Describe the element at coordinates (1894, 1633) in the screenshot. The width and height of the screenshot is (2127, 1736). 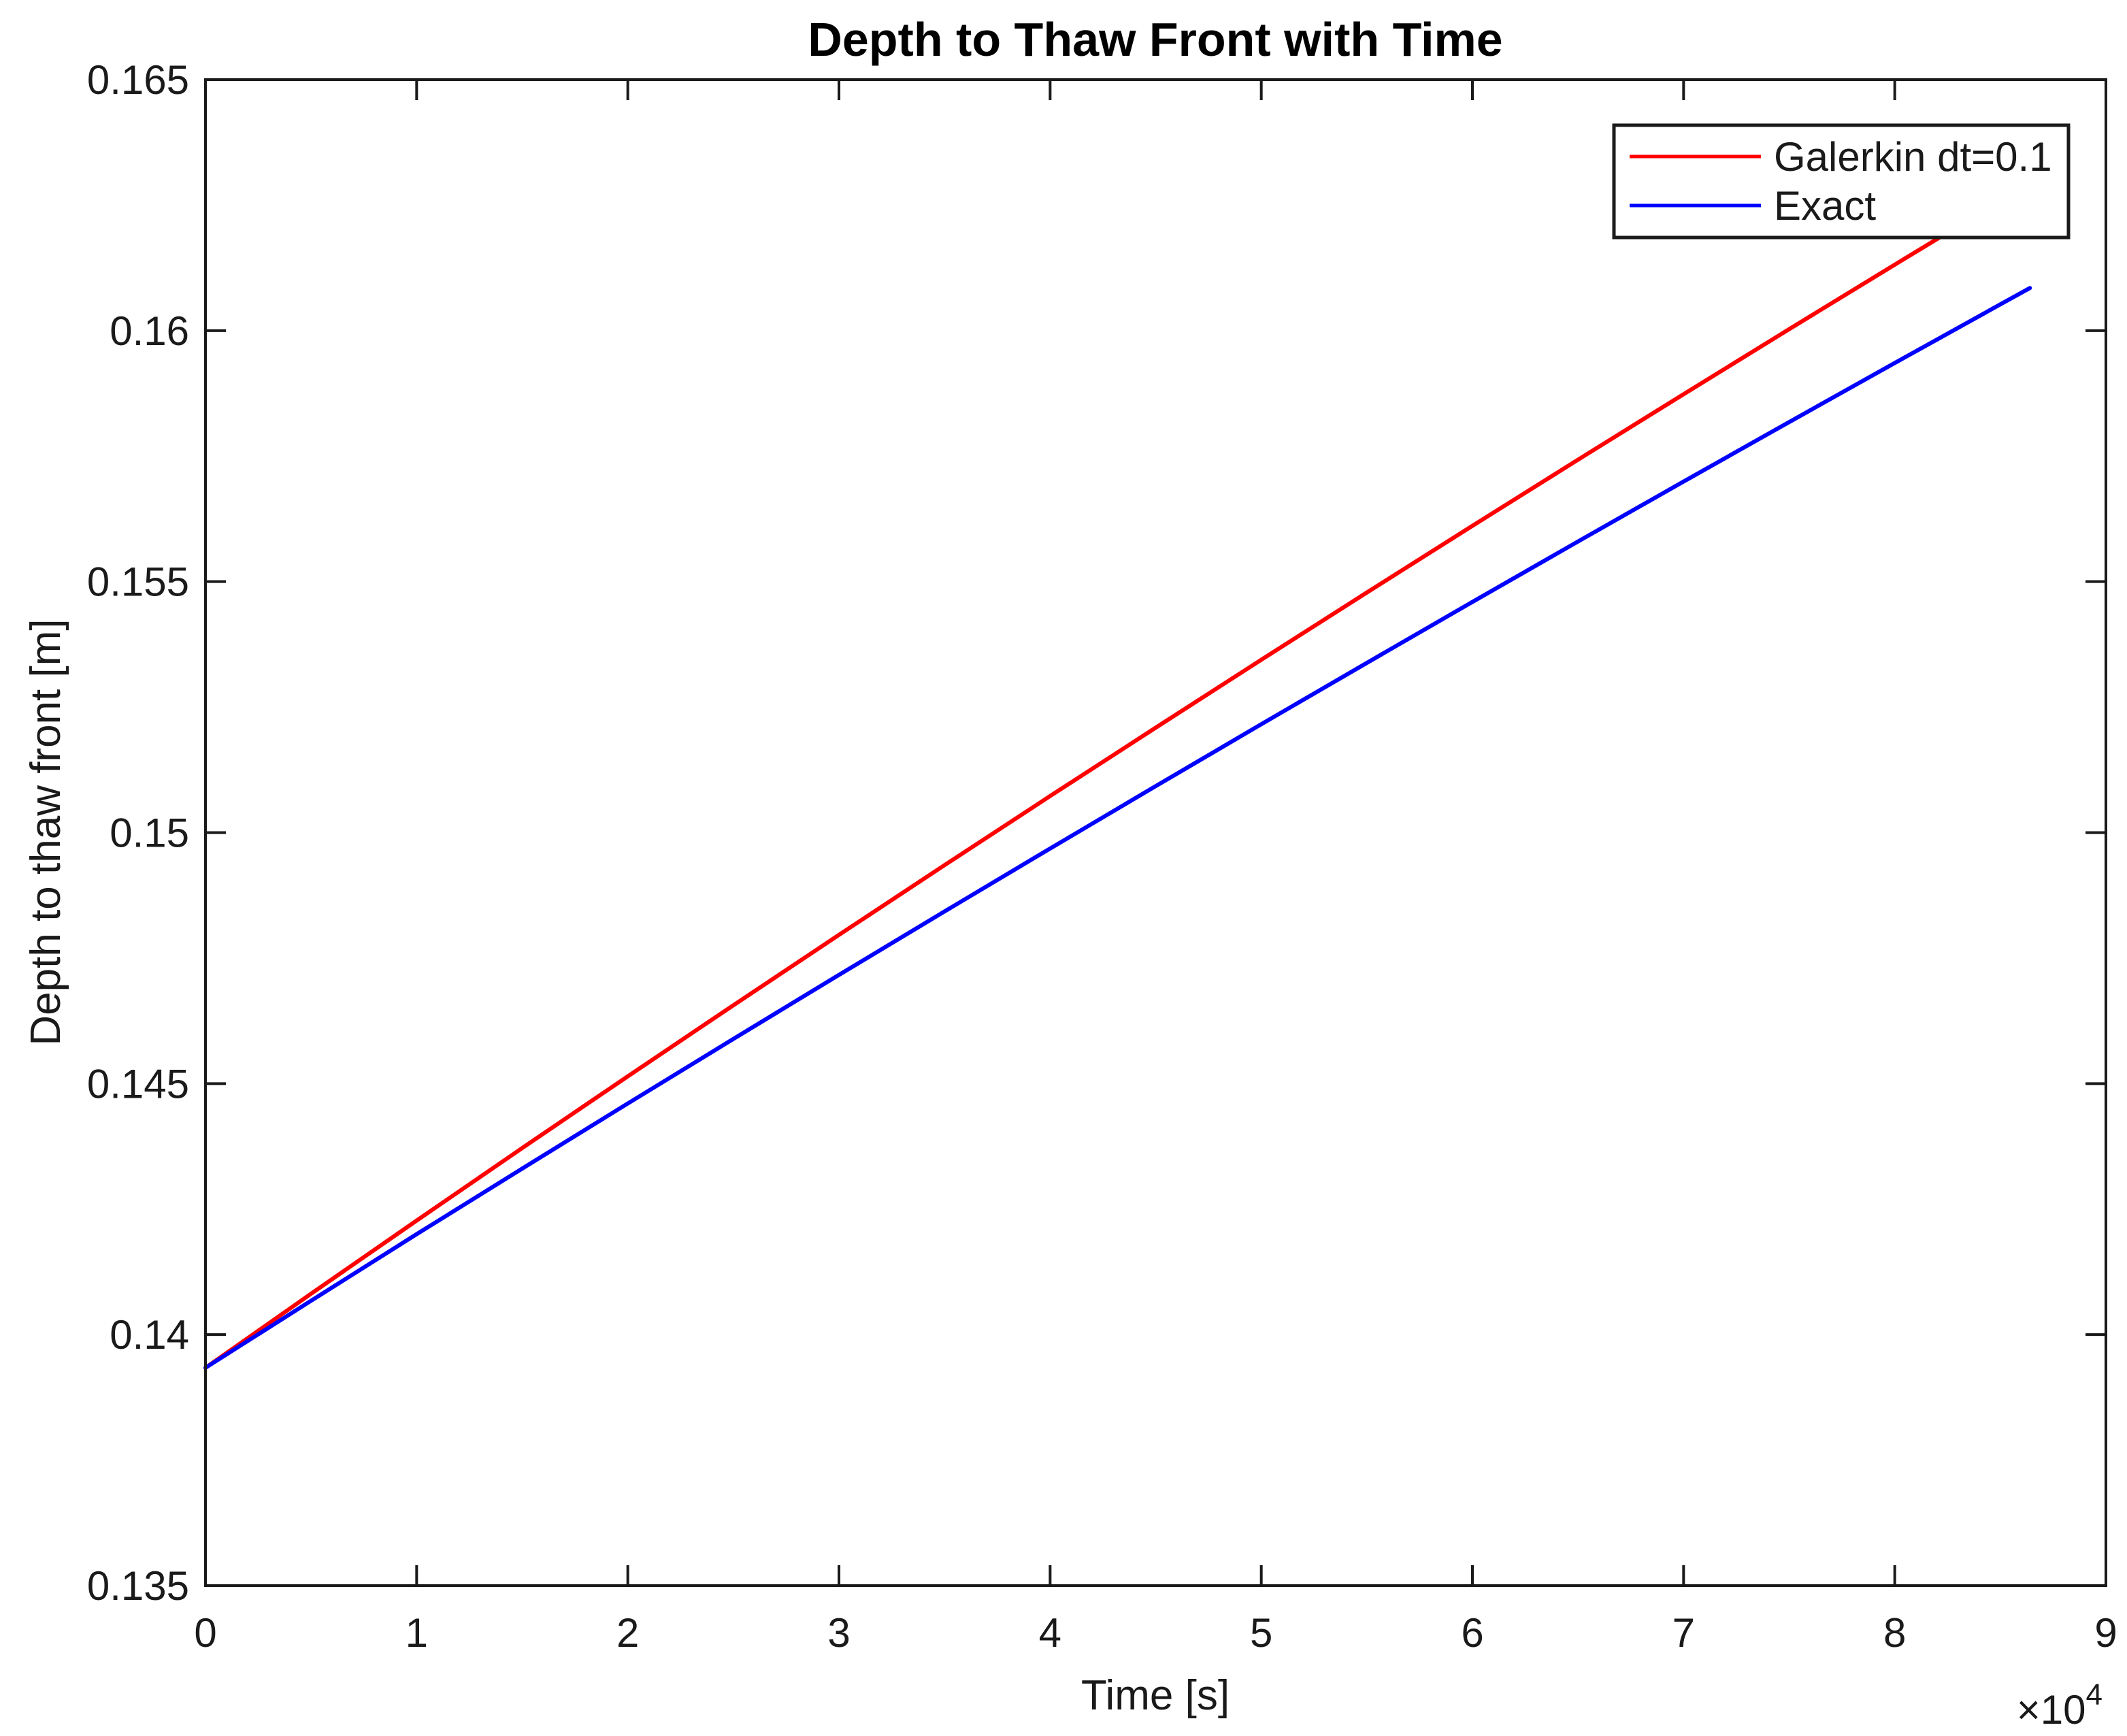
I see `x-tick-label: 8` at that location.